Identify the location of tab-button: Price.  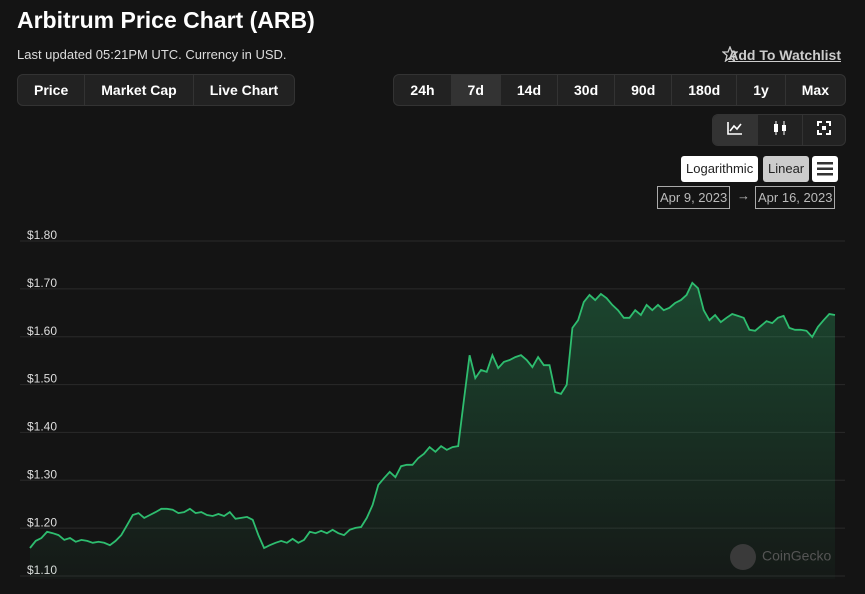
(52, 90).